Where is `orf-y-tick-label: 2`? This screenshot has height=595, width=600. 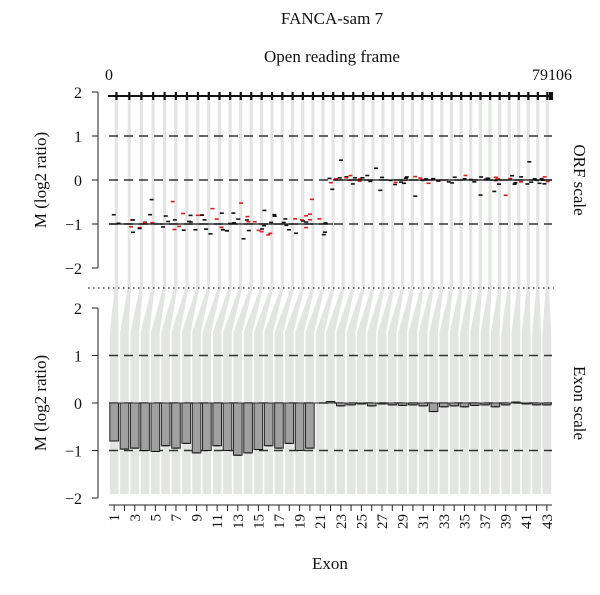
orf-y-tick-label: 2 is located at coordinates (78, 93).